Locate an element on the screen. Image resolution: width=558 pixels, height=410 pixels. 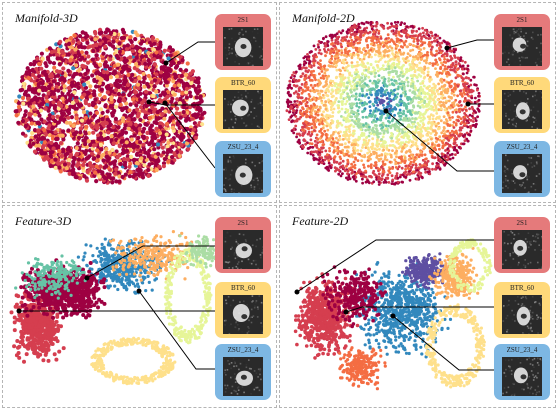
sar-thumbnail is located at coordinates (243, 109).